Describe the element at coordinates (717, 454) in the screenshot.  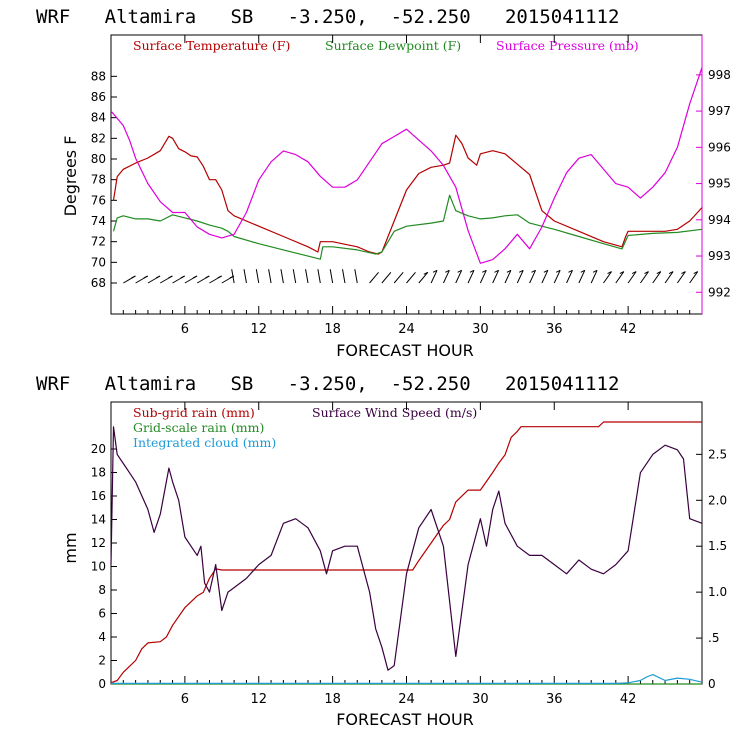
I see `bottom-right-y-tick-label: 2.5` at that location.